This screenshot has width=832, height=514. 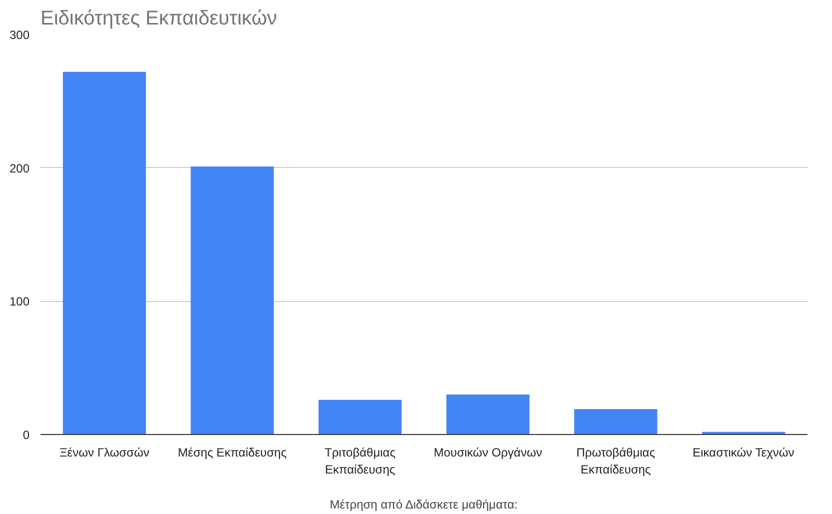 What do you see at coordinates (232, 453) in the screenshot?
I see `x-tick-label: Μέσης Εκπαίδευσης` at bounding box center [232, 453].